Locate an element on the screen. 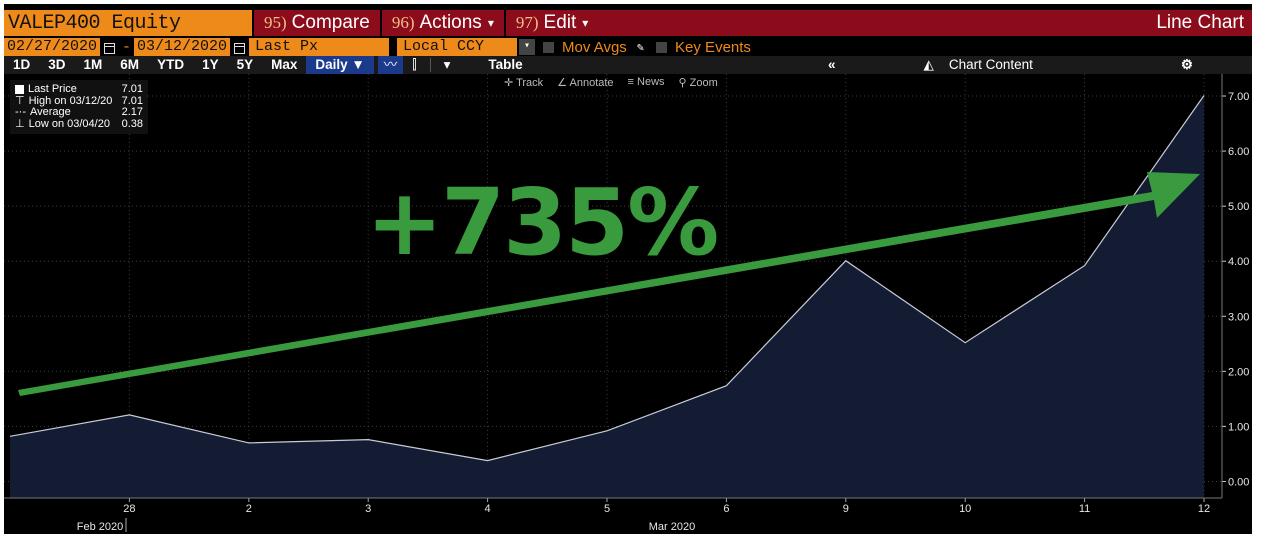  percent-change-annotation: +735% is located at coordinates (541, 222).